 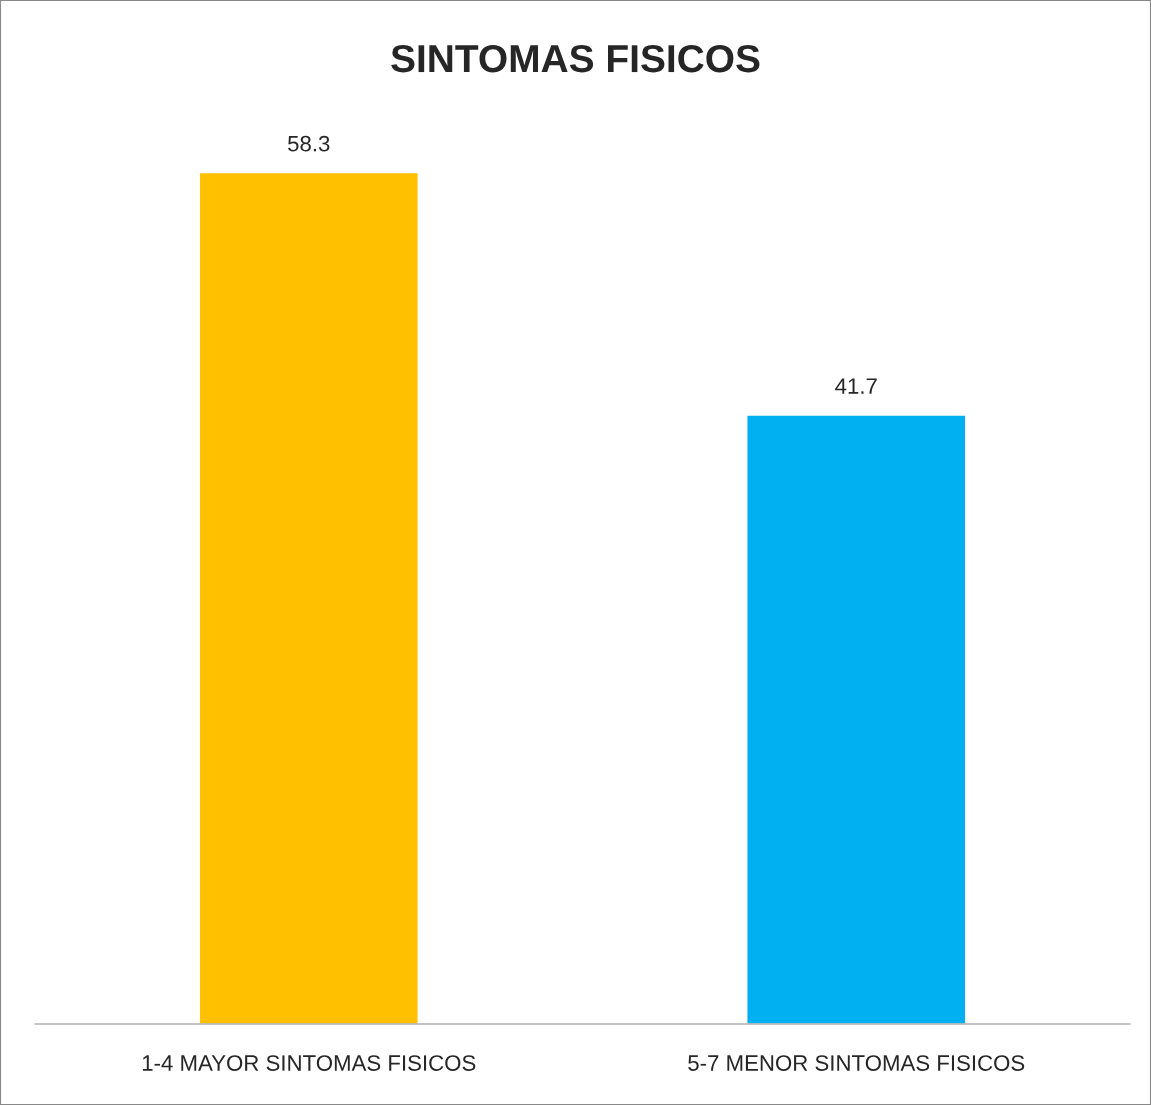 What do you see at coordinates (575, 58) in the screenshot?
I see `chart-title: SINTOMAS FISICOS` at bounding box center [575, 58].